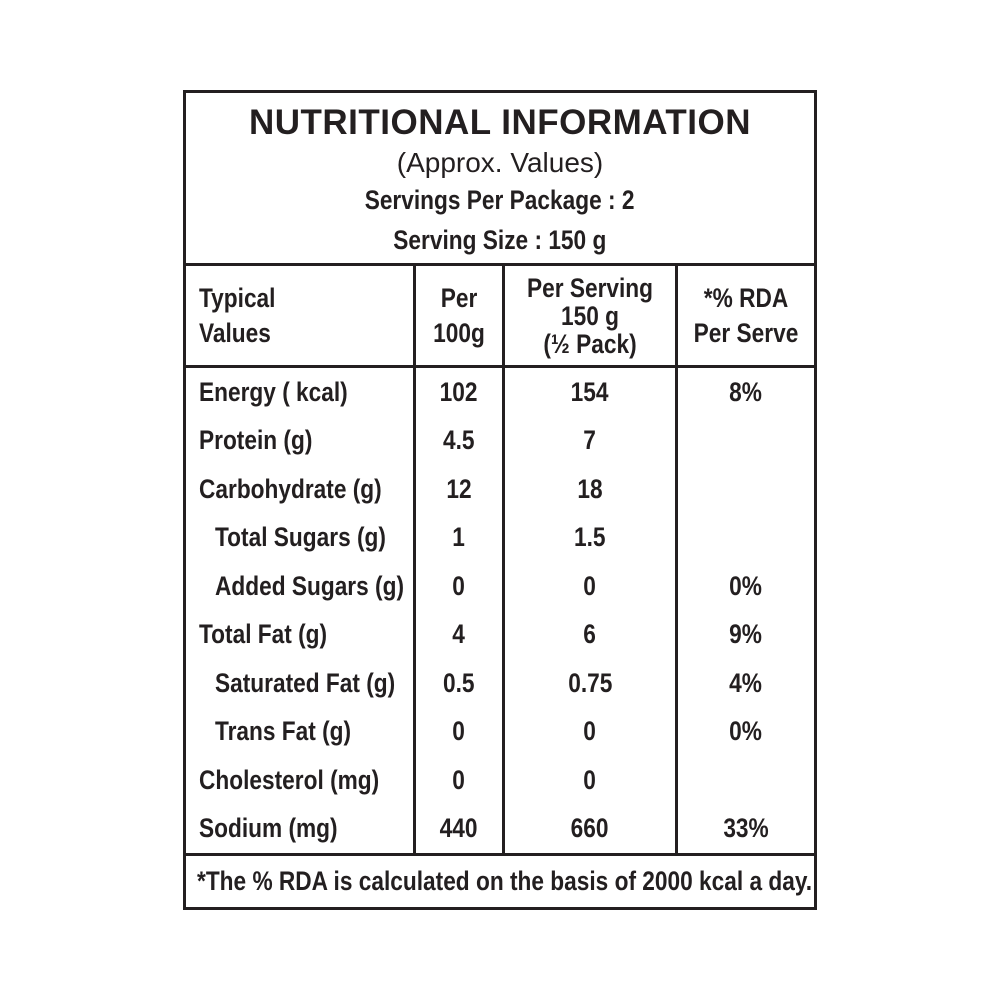 The image size is (1001, 1001). I want to click on rda-value-cell: 4%, so click(744, 683).